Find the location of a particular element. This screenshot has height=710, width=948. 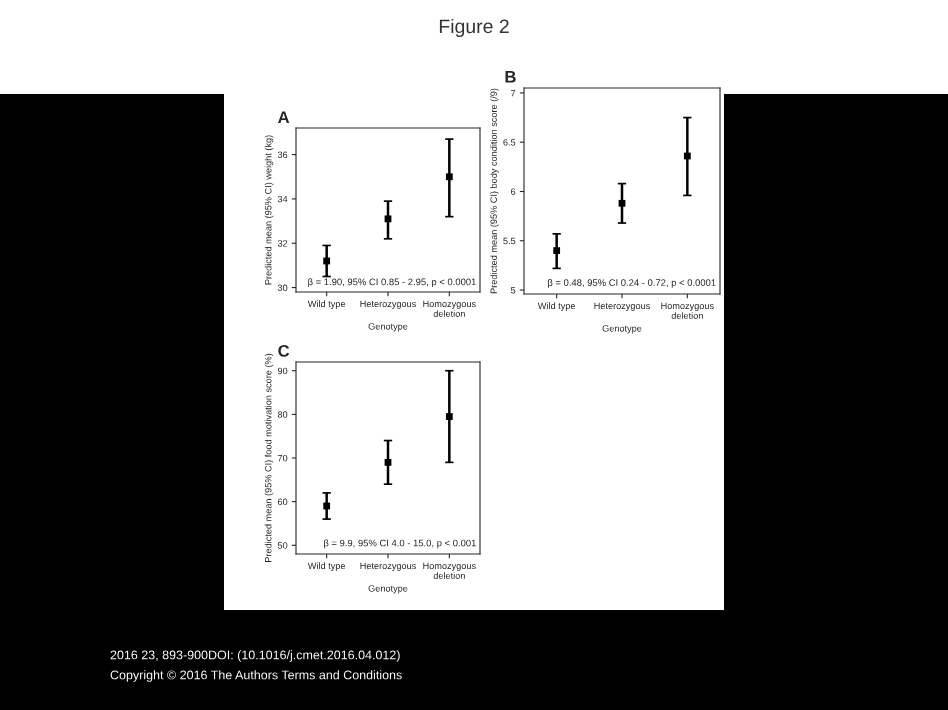

chart-title: B is located at coordinates (510, 77).